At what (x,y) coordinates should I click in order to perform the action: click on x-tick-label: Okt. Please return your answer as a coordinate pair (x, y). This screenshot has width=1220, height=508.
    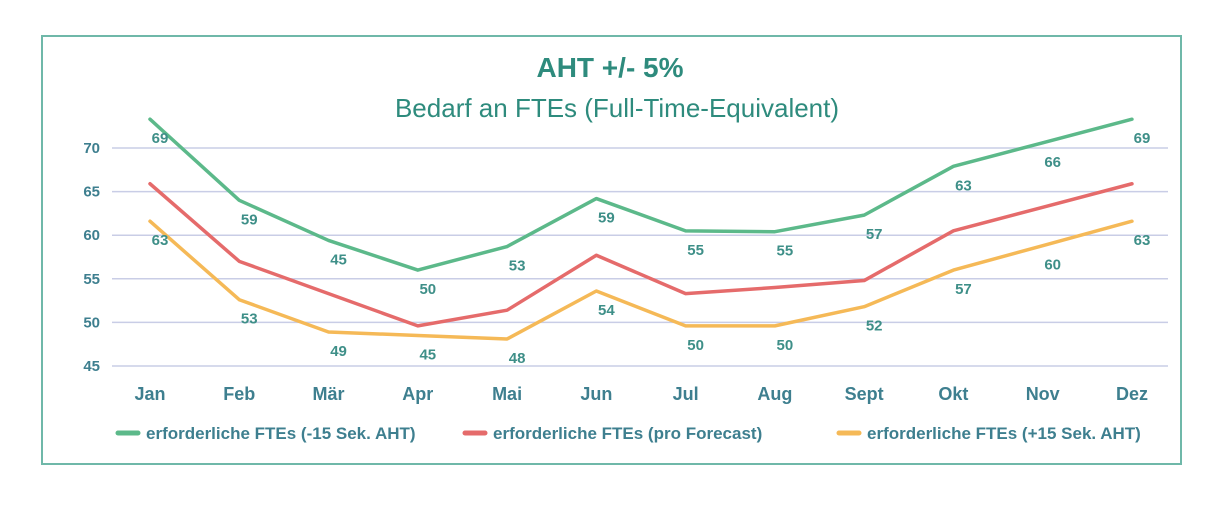
    Looking at the image, I should click on (953, 394).